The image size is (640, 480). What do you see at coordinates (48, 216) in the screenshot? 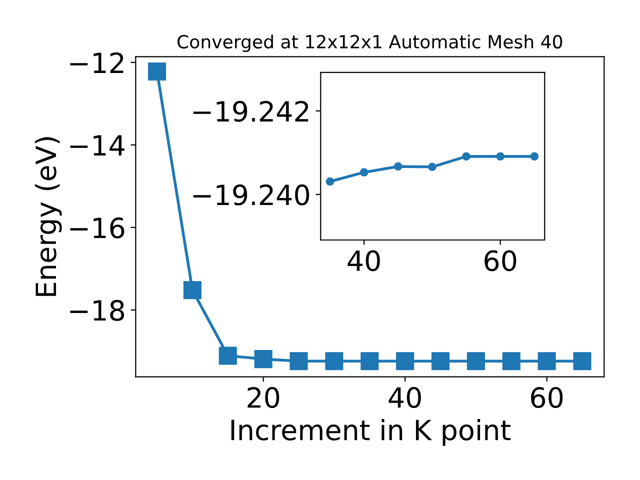
I see `y-axis-title: Energy (eV)` at bounding box center [48, 216].